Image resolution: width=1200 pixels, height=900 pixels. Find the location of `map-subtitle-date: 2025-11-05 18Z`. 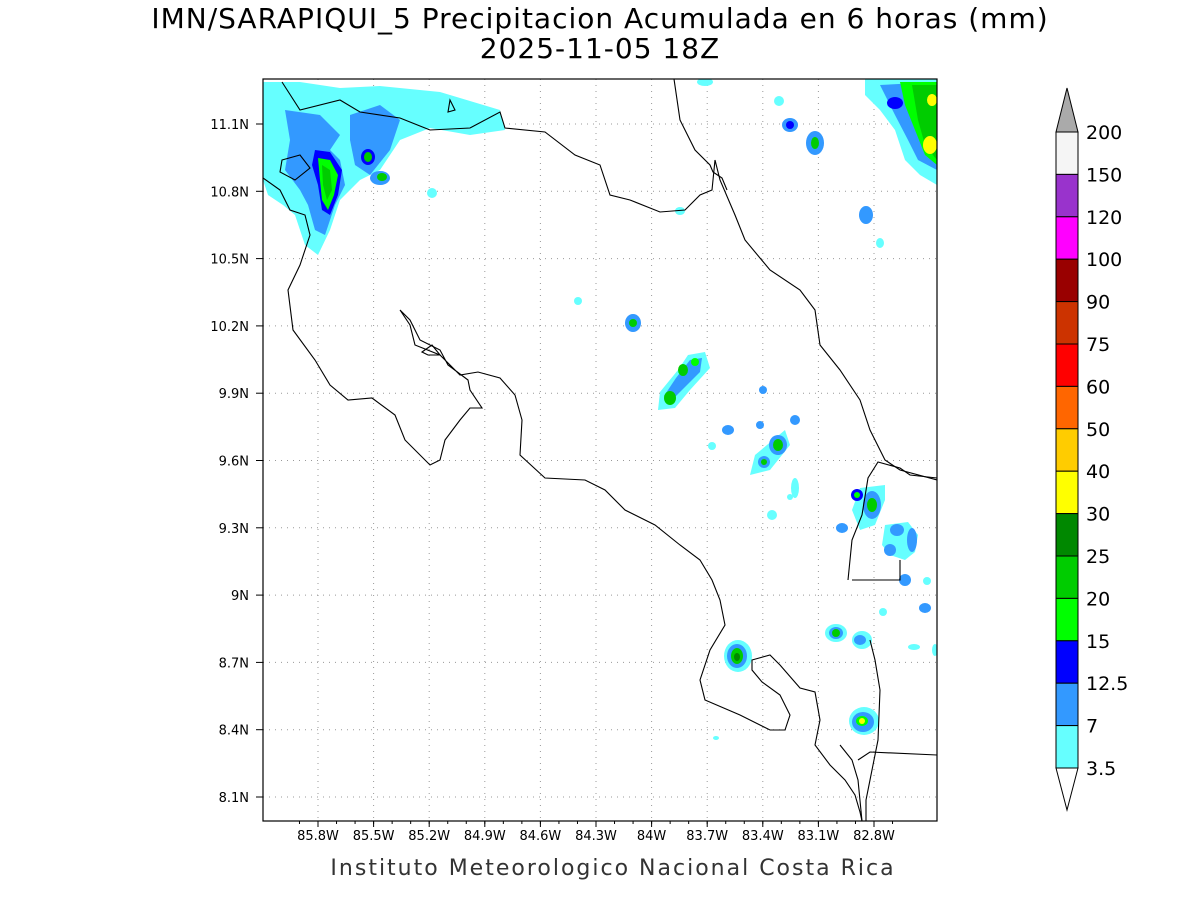

map-subtitle-date: 2025-11-05 18Z is located at coordinates (600, 48).